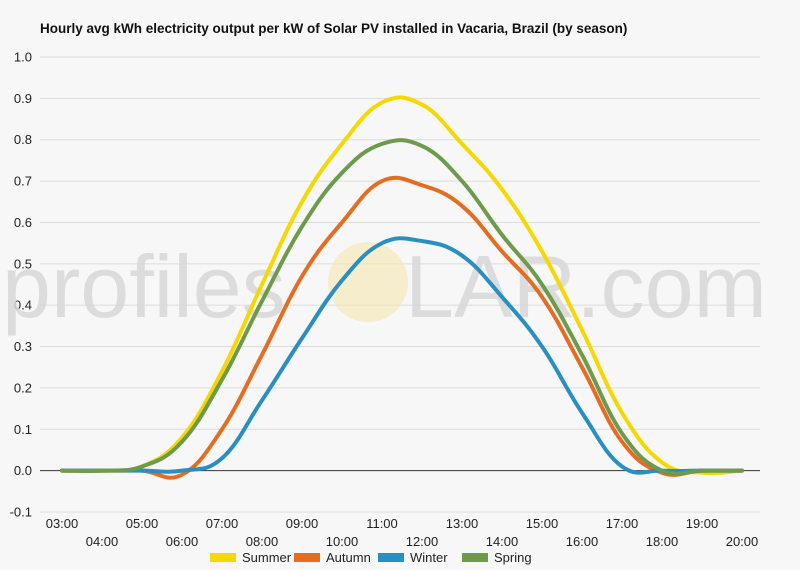  Describe the element at coordinates (23, 181) in the screenshot. I see `y-tick-label: 0.7` at that location.